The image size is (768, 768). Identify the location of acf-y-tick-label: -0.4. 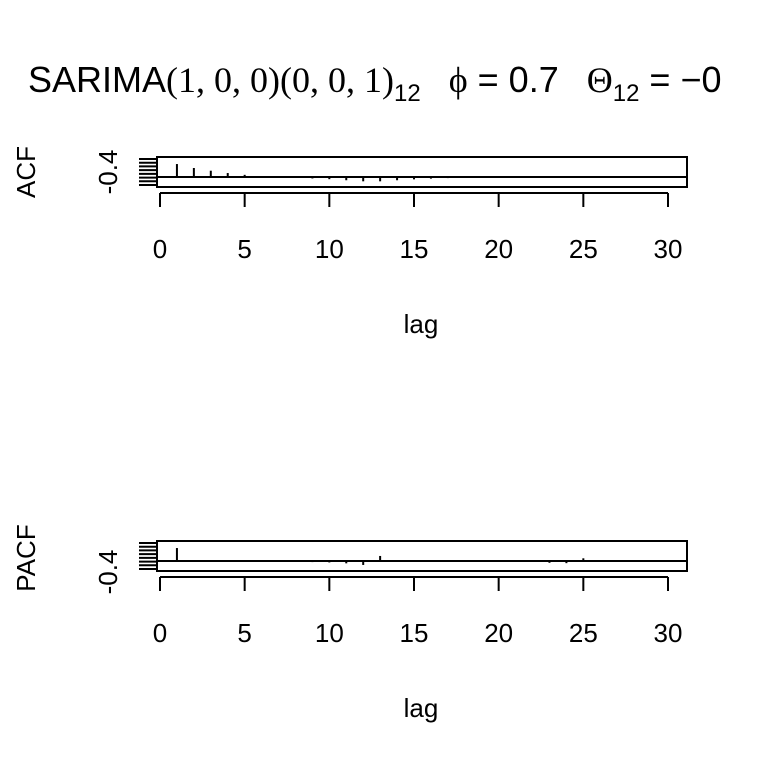
(108, 172).